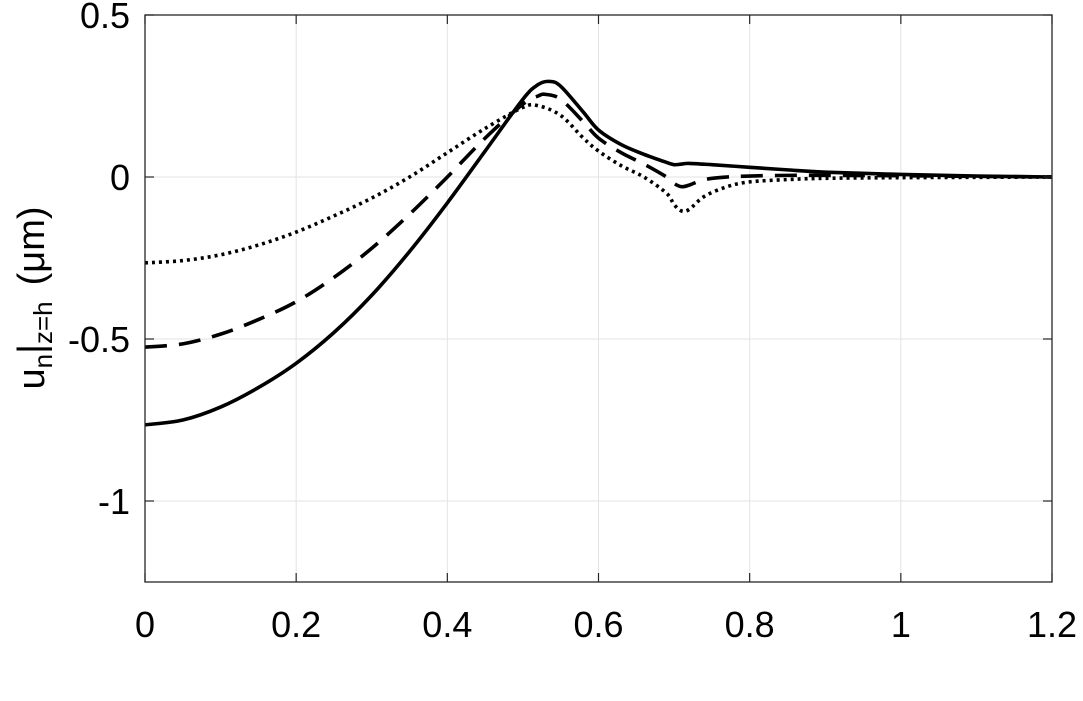 This screenshot has height=701, width=1083. I want to click on y-tick-label: 0.5, so click(105, 18).